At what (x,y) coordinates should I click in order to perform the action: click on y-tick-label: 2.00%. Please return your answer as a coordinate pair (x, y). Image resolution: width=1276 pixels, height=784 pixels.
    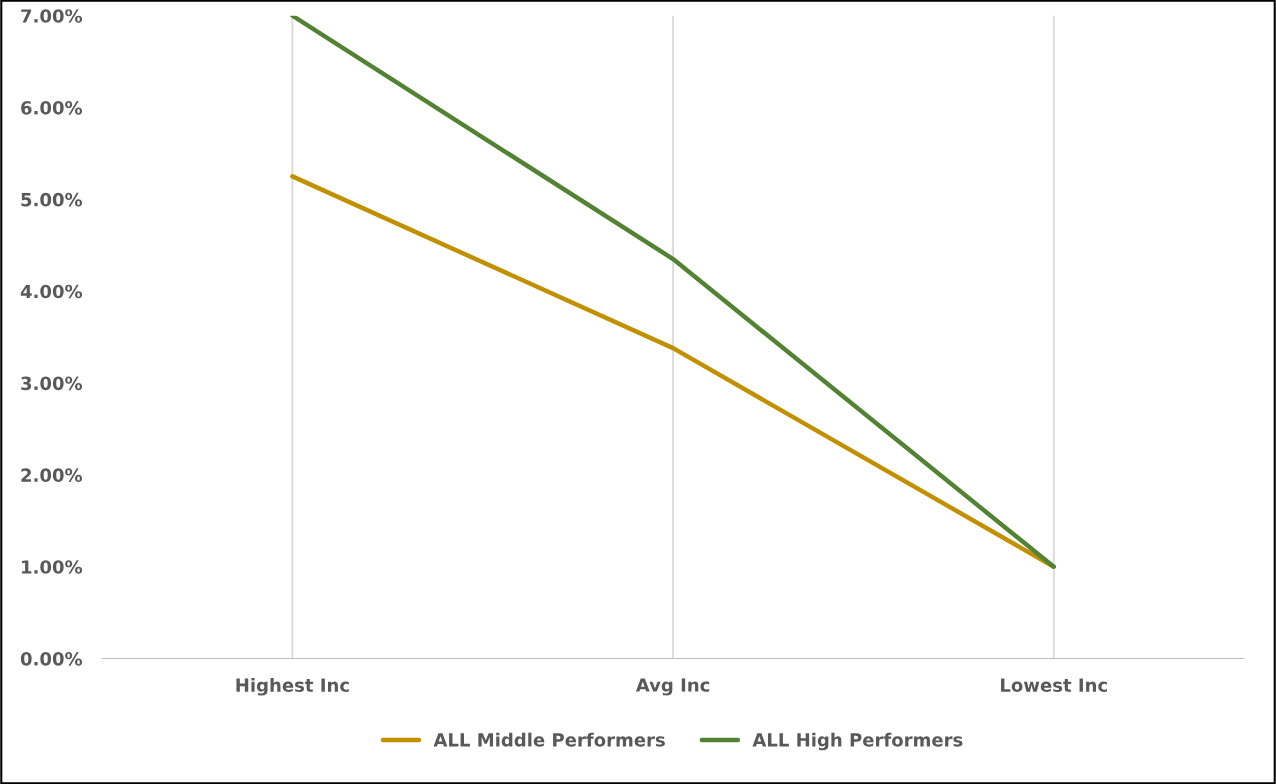
    Looking at the image, I should click on (52, 475).